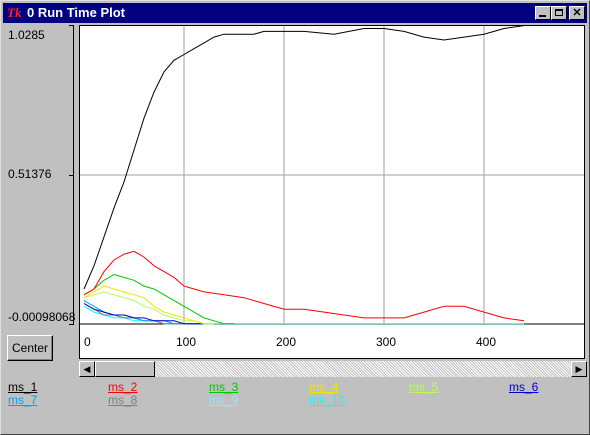 The image size is (590, 435). Describe the element at coordinates (286, 342) in the screenshot. I see `x-tick-label: 200` at that location.